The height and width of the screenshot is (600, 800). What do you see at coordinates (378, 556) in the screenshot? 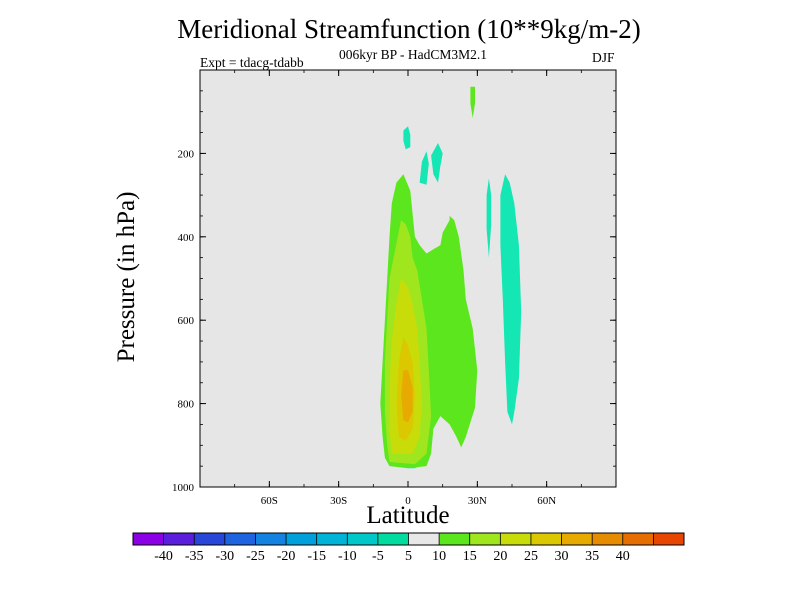
I see `colorbar-label: -5` at bounding box center [378, 556].